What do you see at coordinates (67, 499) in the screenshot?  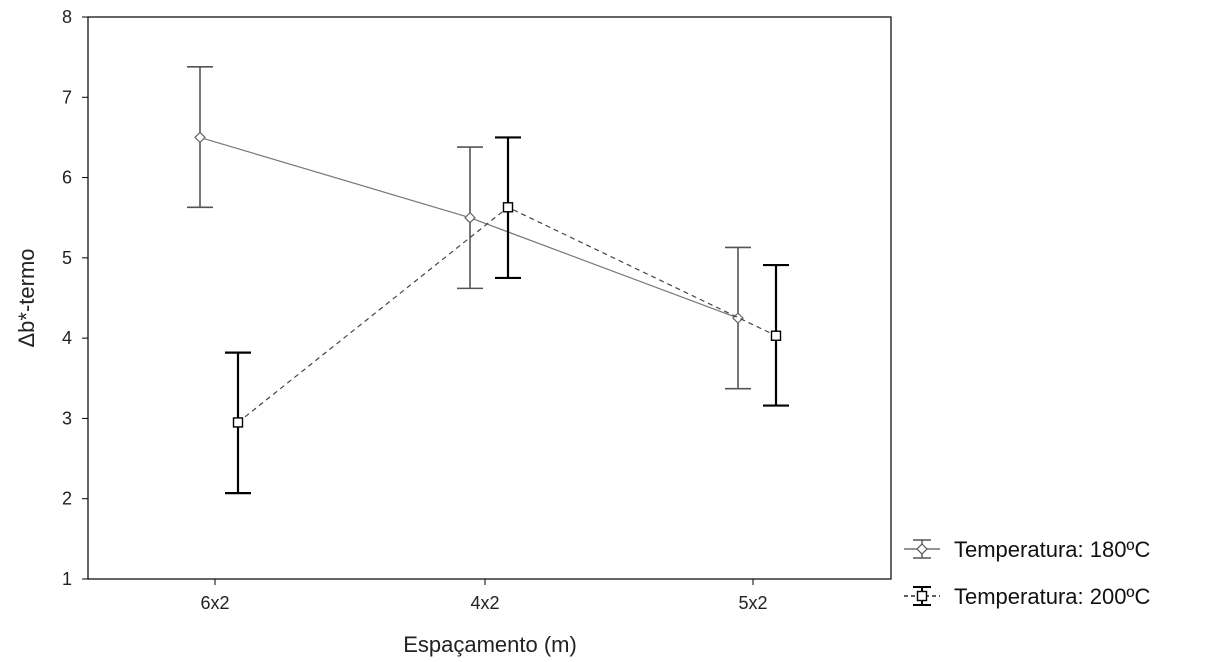 I see `y-tick-label: 2` at bounding box center [67, 499].